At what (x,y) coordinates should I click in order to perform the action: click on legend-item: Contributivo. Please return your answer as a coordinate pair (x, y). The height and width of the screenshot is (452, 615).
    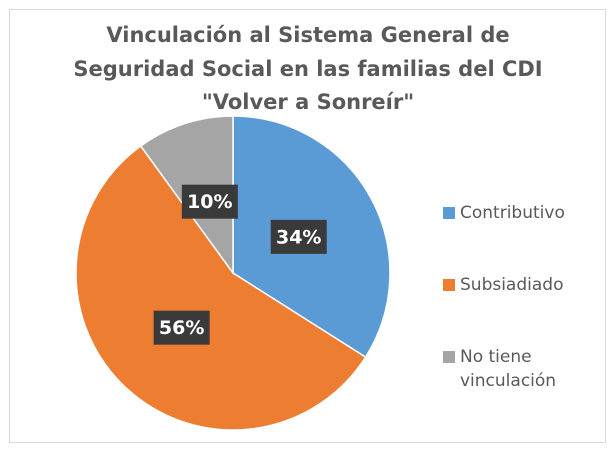
    Looking at the image, I should click on (523, 213).